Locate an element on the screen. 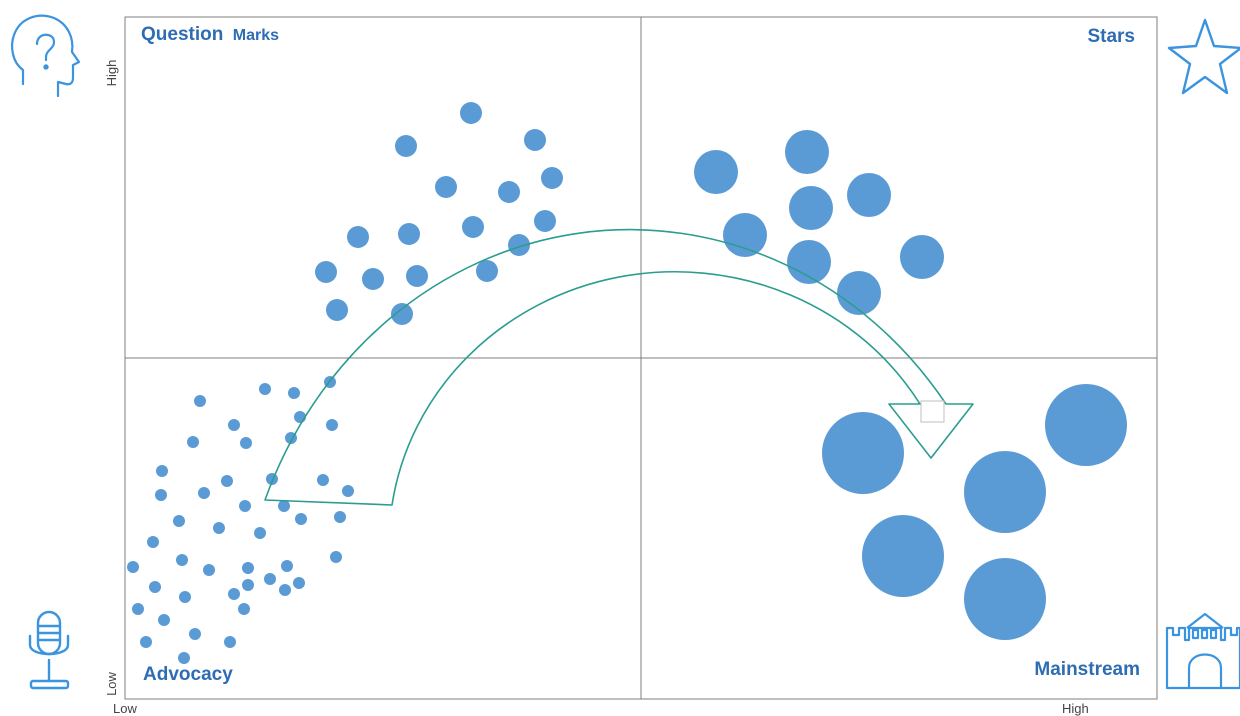 This screenshot has height=716, width=1240. question-marks-label-rest: Marks is located at coordinates (256, 35).